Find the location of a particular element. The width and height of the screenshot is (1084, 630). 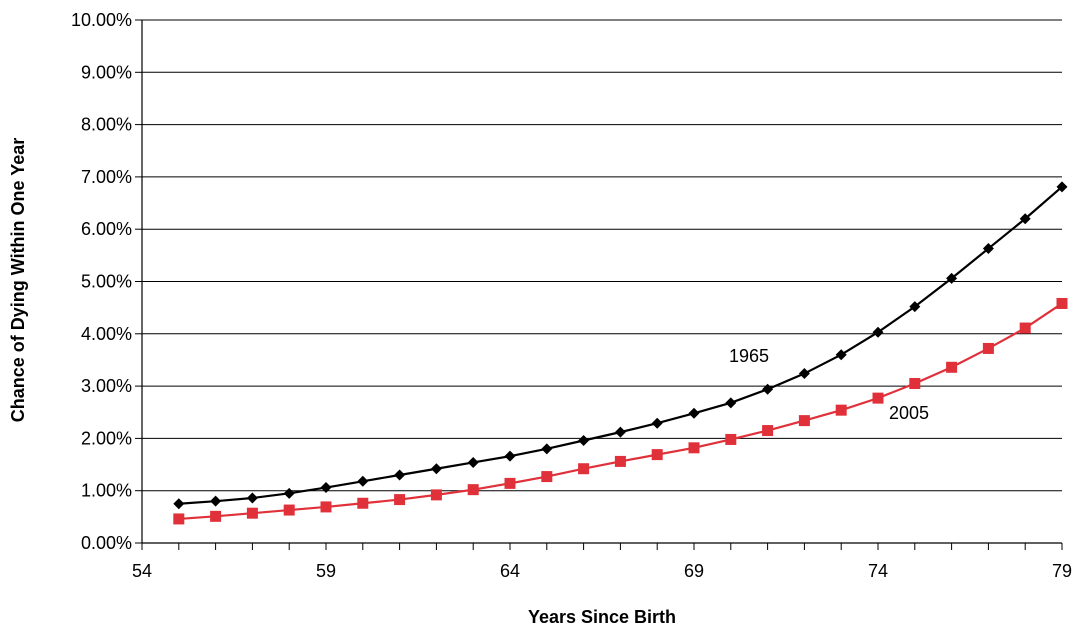

x-axis-title: Years Since Birth is located at coordinates (602, 617).